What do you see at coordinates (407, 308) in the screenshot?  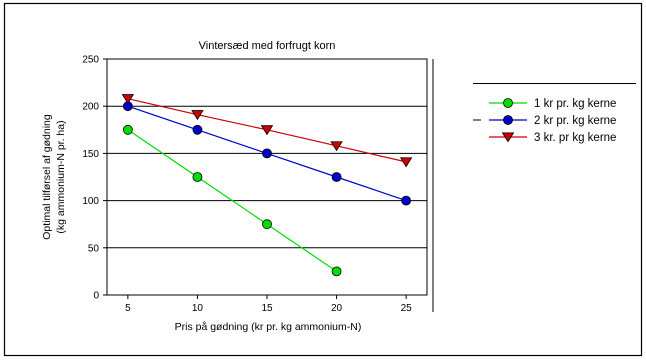 I see `x-tick-label: 25` at bounding box center [407, 308].